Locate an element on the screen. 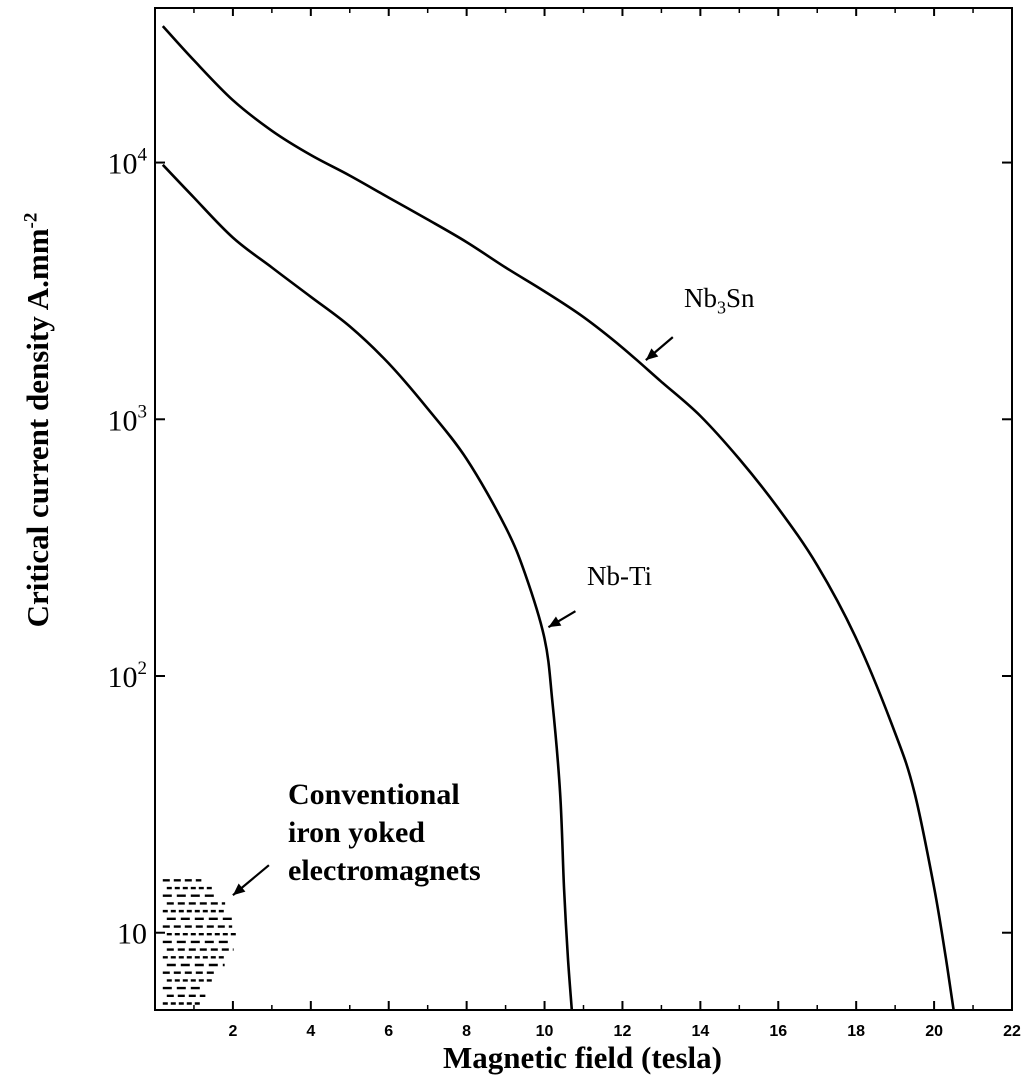  x-tick-label: 10 is located at coordinates (545, 1031).